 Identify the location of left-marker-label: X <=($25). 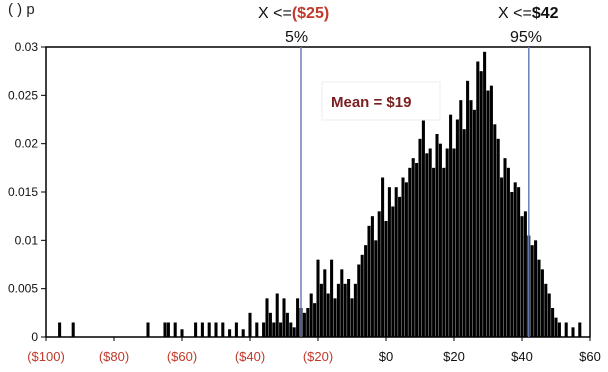
(293, 13).